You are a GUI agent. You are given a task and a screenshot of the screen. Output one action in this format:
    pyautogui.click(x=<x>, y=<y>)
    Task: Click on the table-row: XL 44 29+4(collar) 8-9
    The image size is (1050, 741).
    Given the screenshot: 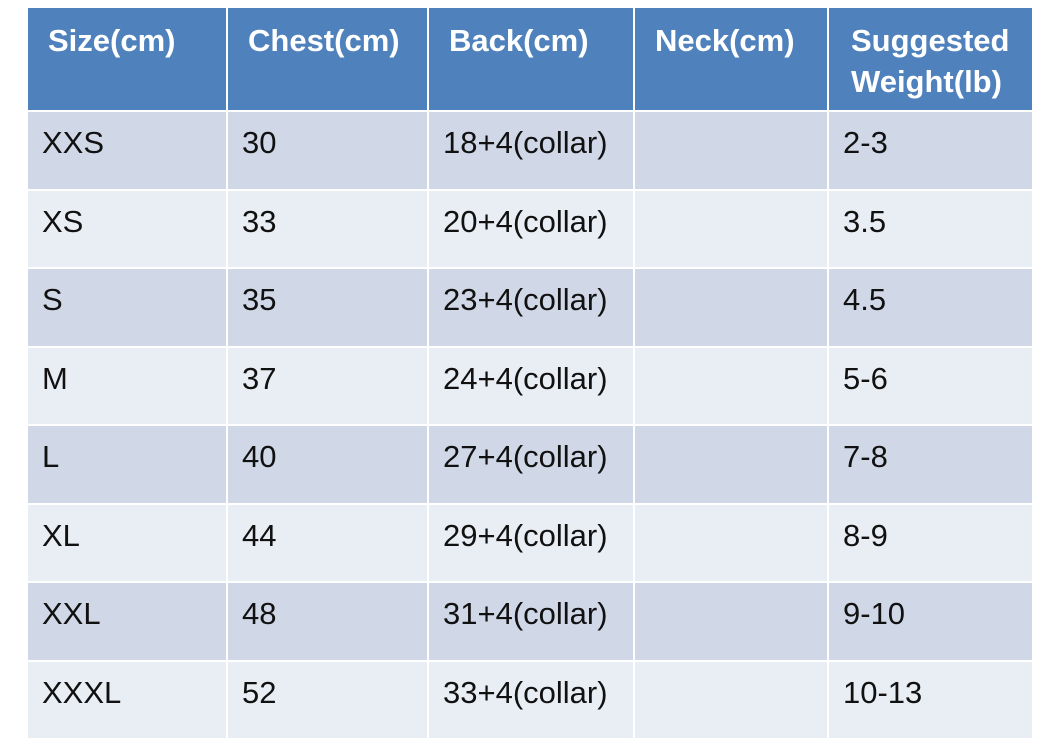 What is the action you would take?
    pyautogui.click(x=530, y=542)
    